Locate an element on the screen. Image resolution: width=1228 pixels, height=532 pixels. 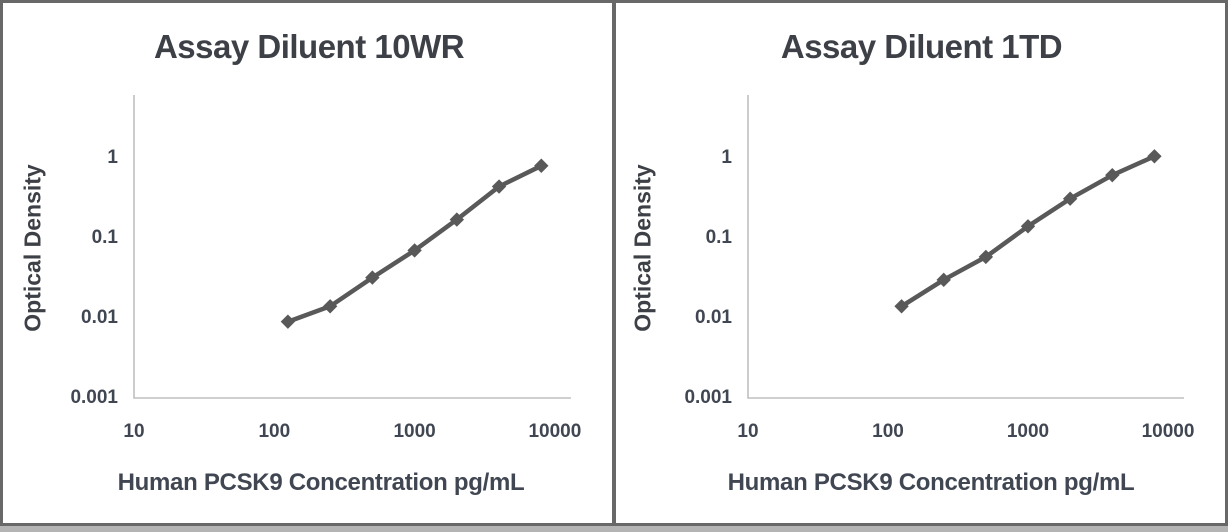
bottom-strip is located at coordinates (614, 529).